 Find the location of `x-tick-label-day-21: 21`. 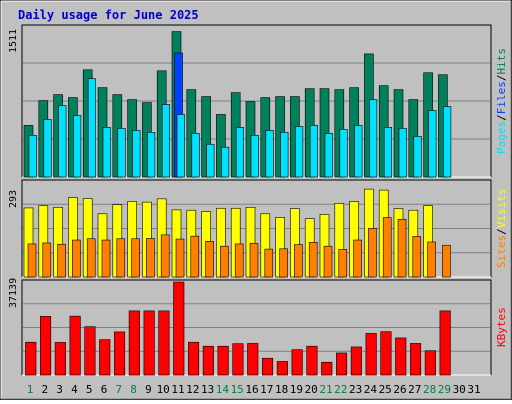

x-tick-label-day-21: 21 is located at coordinates (326, 389).